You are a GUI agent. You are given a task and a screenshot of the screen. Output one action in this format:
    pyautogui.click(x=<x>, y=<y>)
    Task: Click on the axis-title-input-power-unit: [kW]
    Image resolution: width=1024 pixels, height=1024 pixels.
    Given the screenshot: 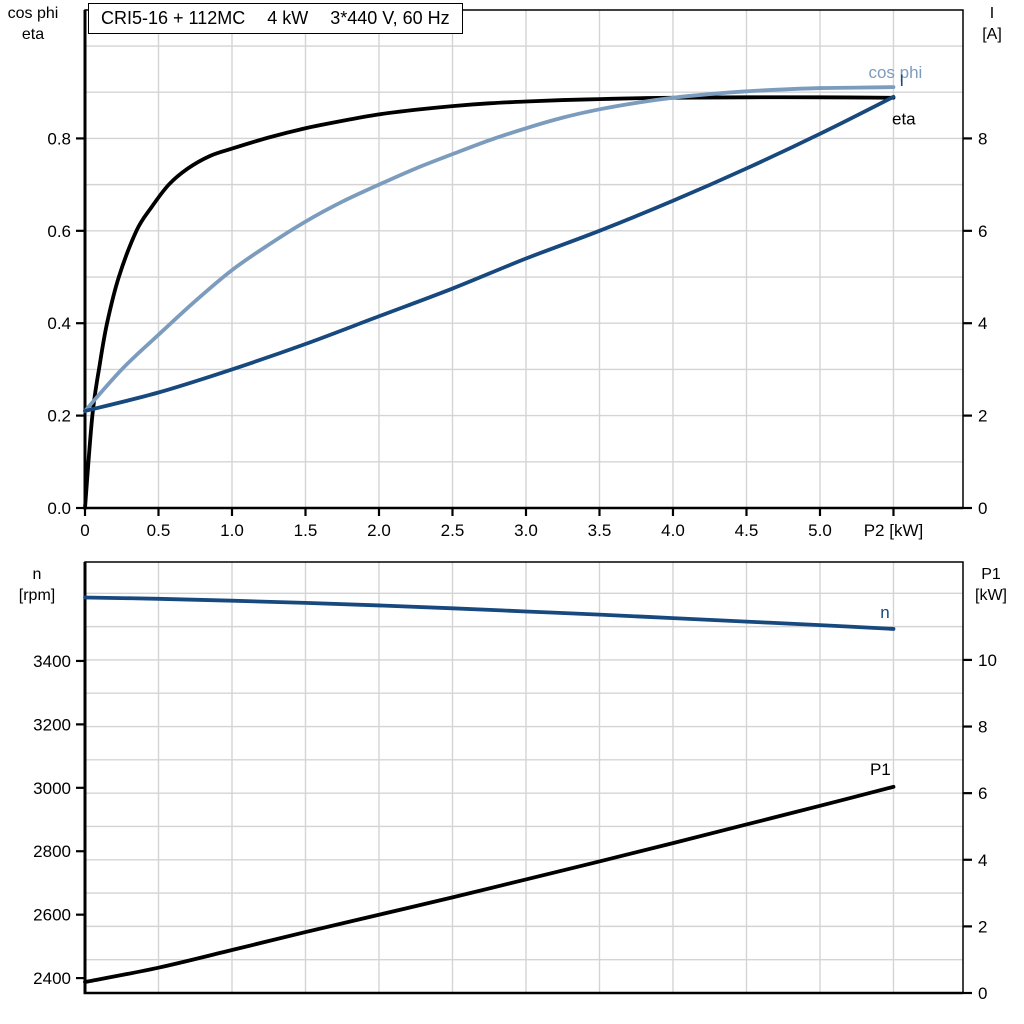 What is the action you would take?
    pyautogui.click(x=991, y=595)
    